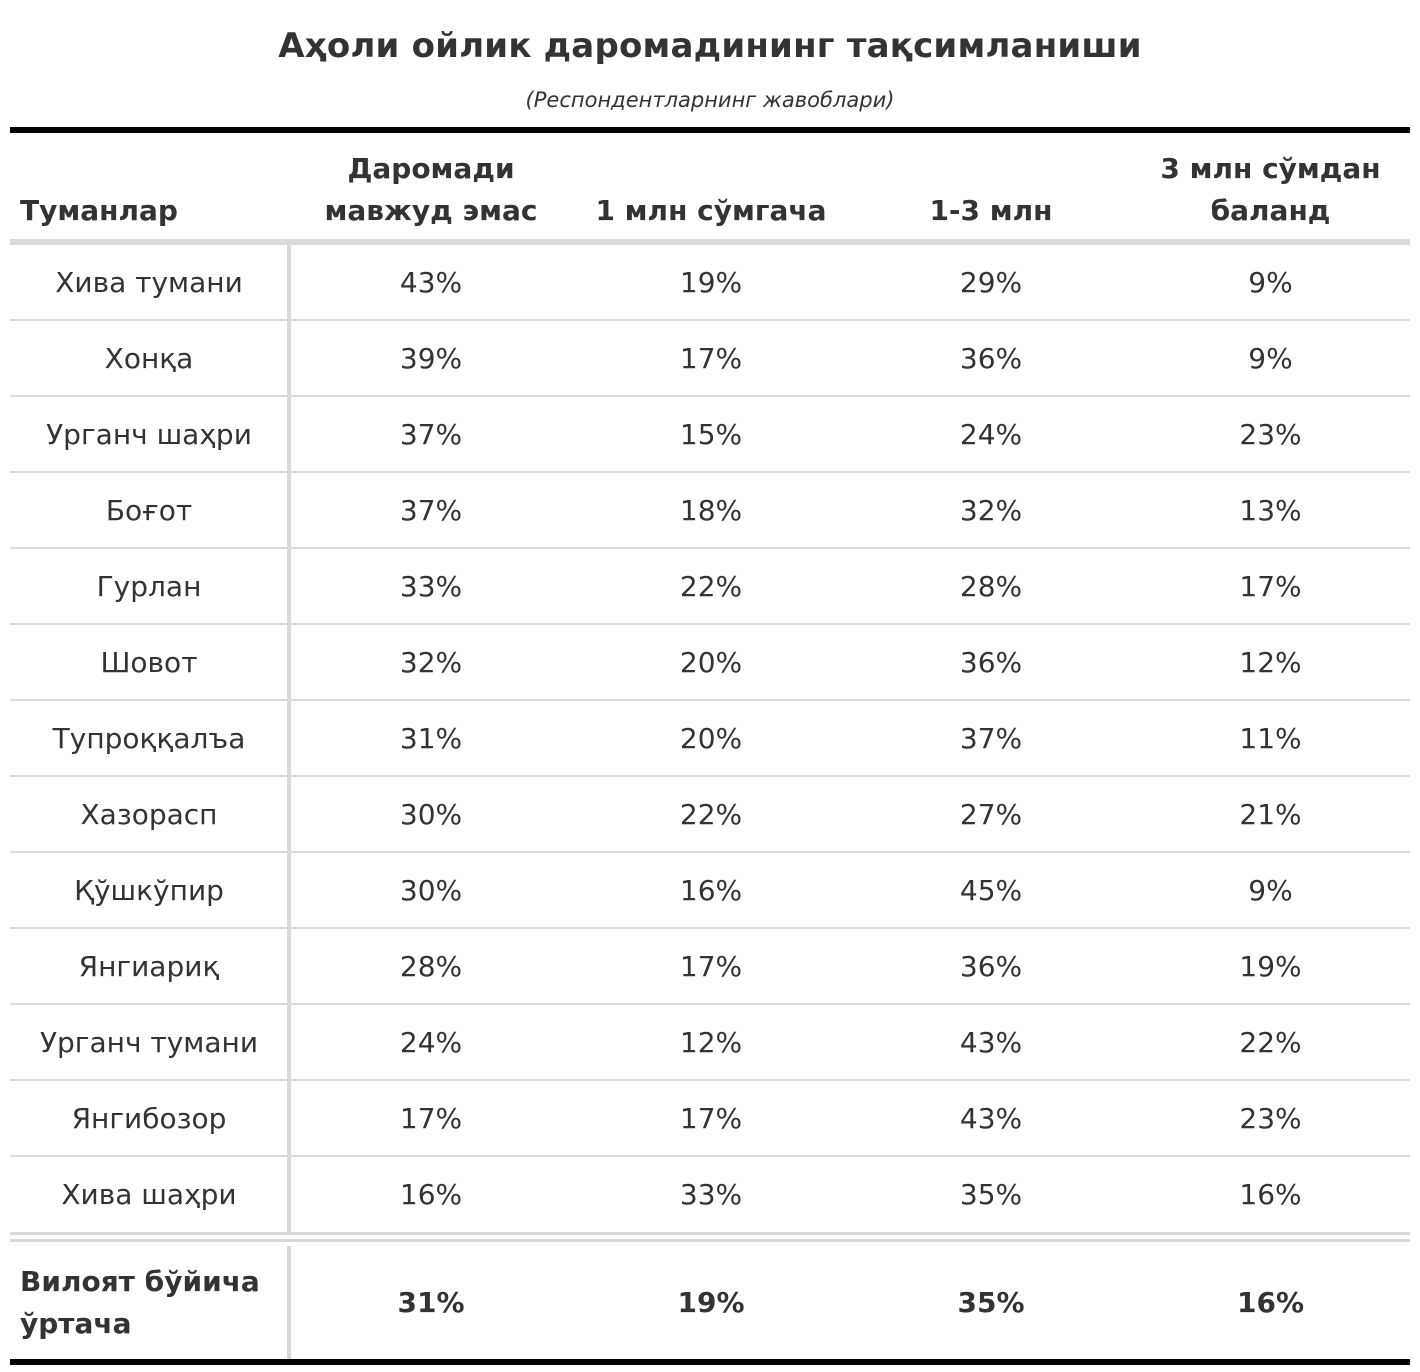 Image resolution: width=1420 pixels, height=1372 pixels. I want to click on column-header-district: Туманлар, so click(99, 210).